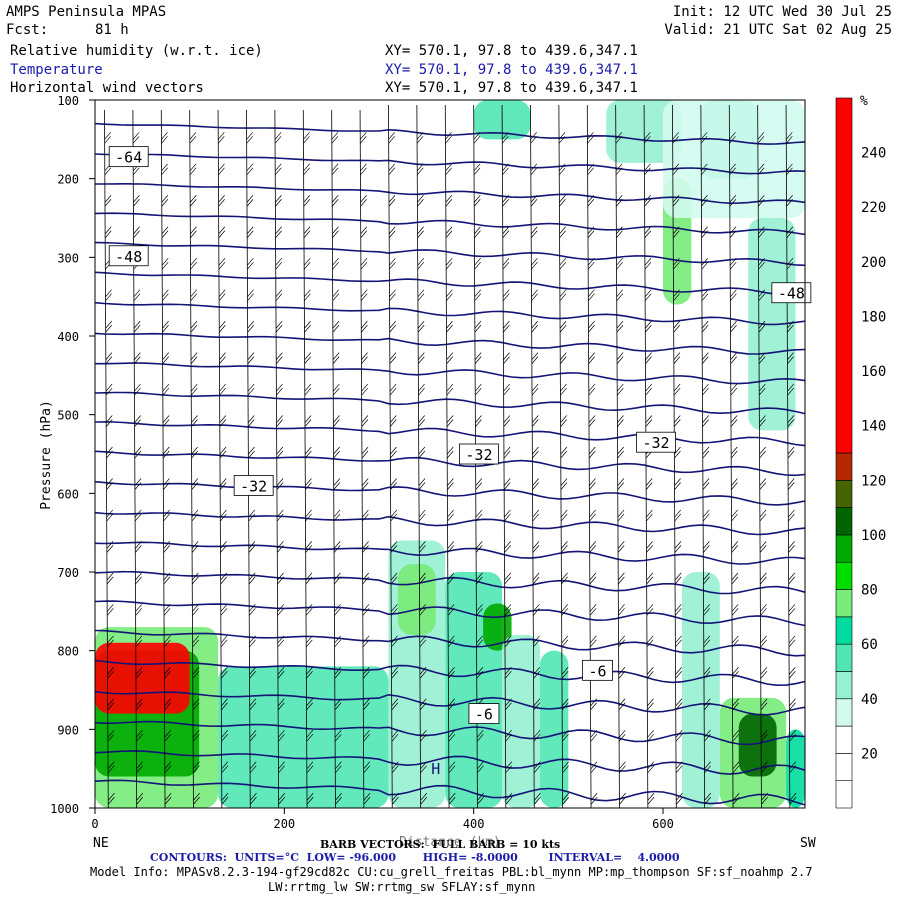 The image size is (900, 900). I want to click on y-tick-label: 900, so click(68, 730).